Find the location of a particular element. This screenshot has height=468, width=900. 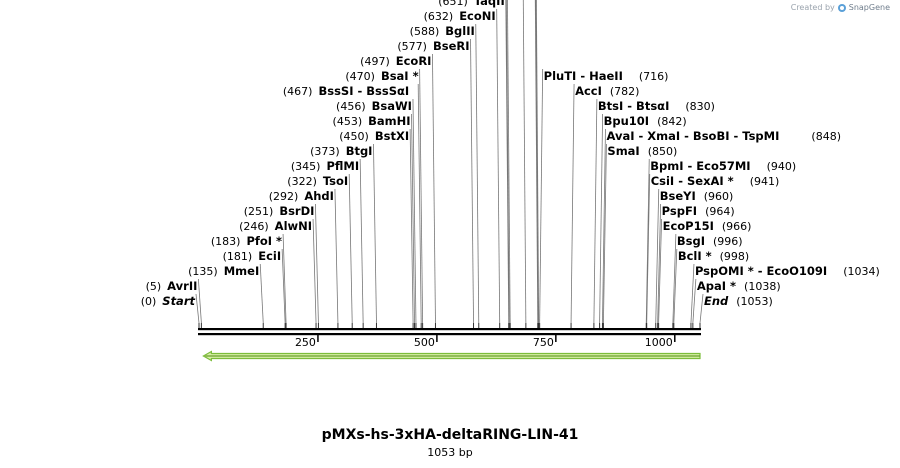

enzyme-label: AvaI - XmaI - BsoBI - TspMI is located at coordinates (692, 136).